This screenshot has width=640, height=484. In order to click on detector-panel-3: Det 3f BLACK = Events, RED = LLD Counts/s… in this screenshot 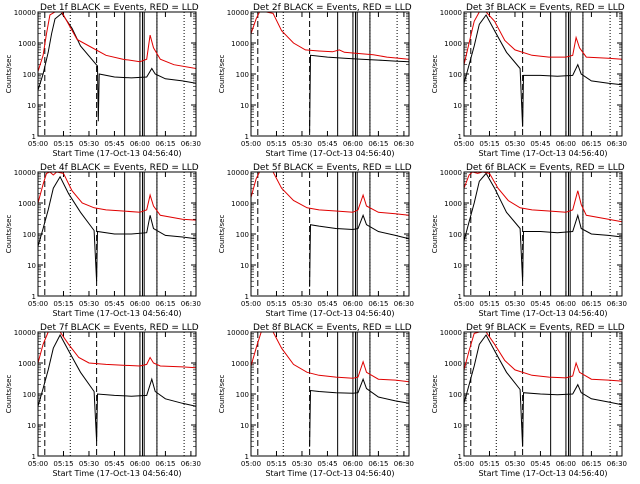, I will do `click(529, 80)`.